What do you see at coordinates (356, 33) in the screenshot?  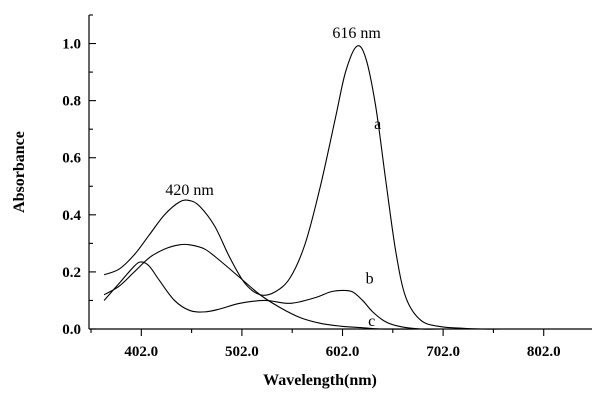 I see `annotation-label: 616 nm` at bounding box center [356, 33].